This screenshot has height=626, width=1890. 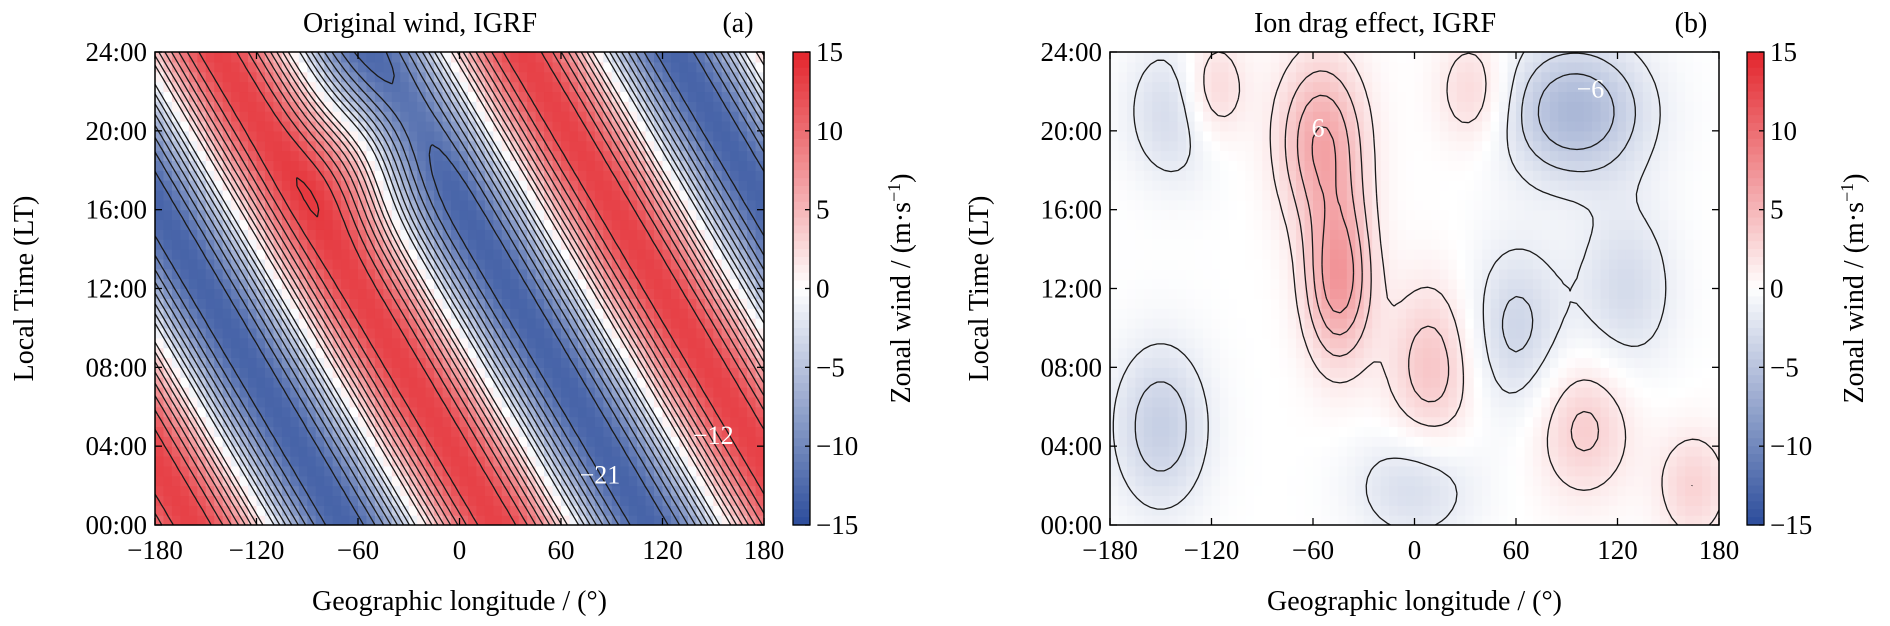 I want to click on x-tick-label: −120, so click(x=257, y=550).